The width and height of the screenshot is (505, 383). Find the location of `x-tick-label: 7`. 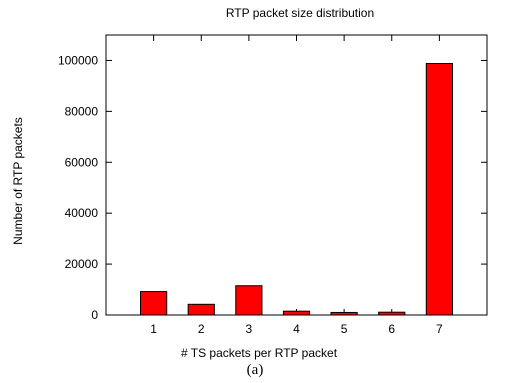

x-tick-label: 7 is located at coordinates (439, 329).